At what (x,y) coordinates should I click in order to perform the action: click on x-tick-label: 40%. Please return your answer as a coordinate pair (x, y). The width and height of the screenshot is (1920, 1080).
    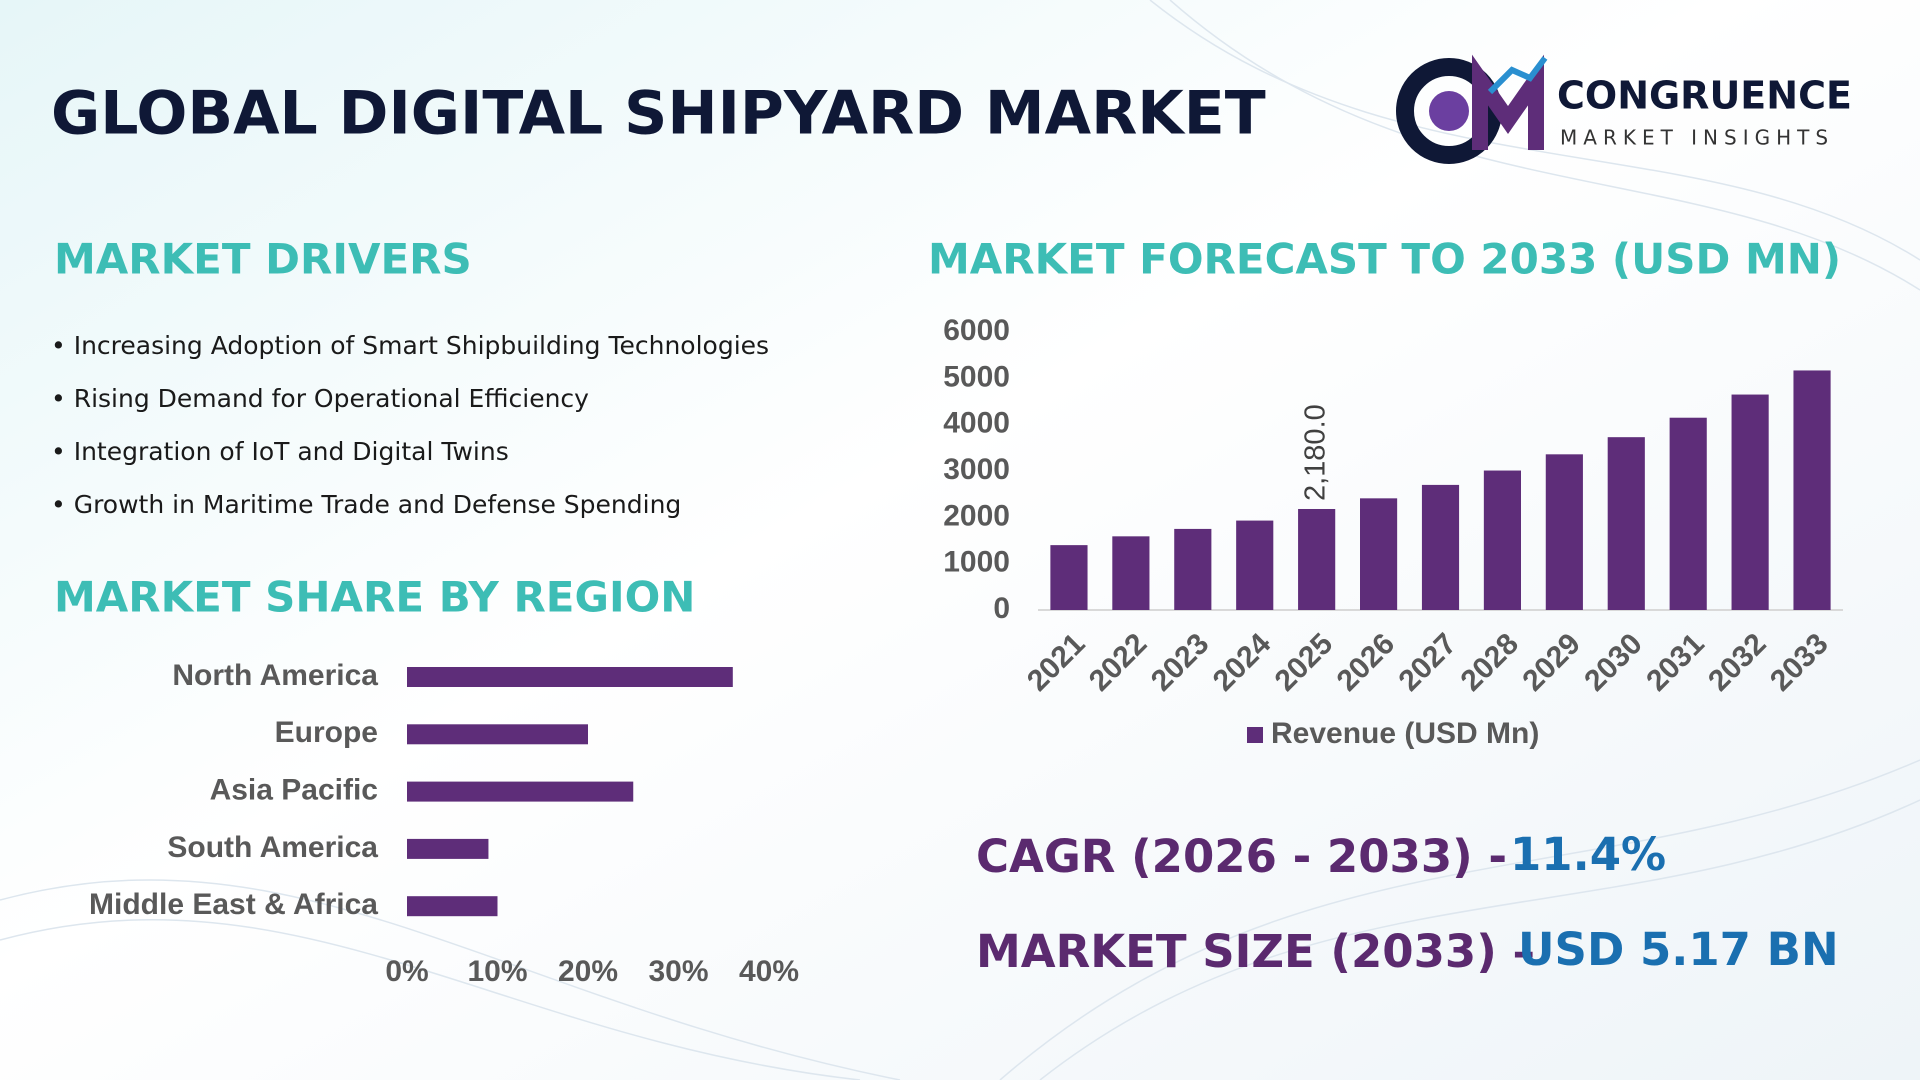
    Looking at the image, I should click on (769, 971).